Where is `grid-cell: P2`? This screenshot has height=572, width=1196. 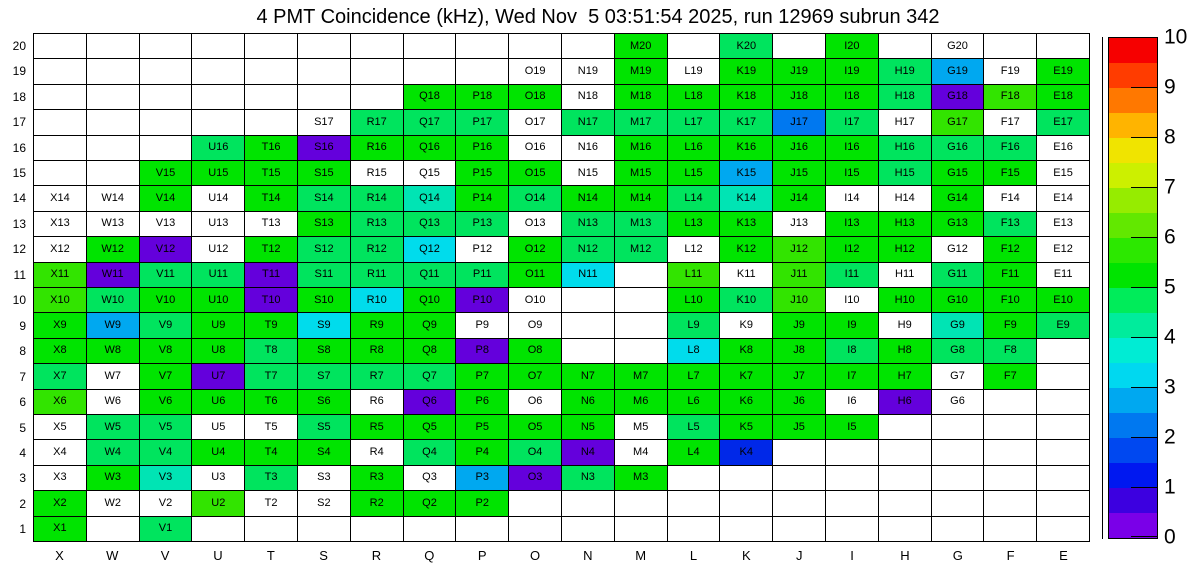
grid-cell: P2 is located at coordinates (482, 503).